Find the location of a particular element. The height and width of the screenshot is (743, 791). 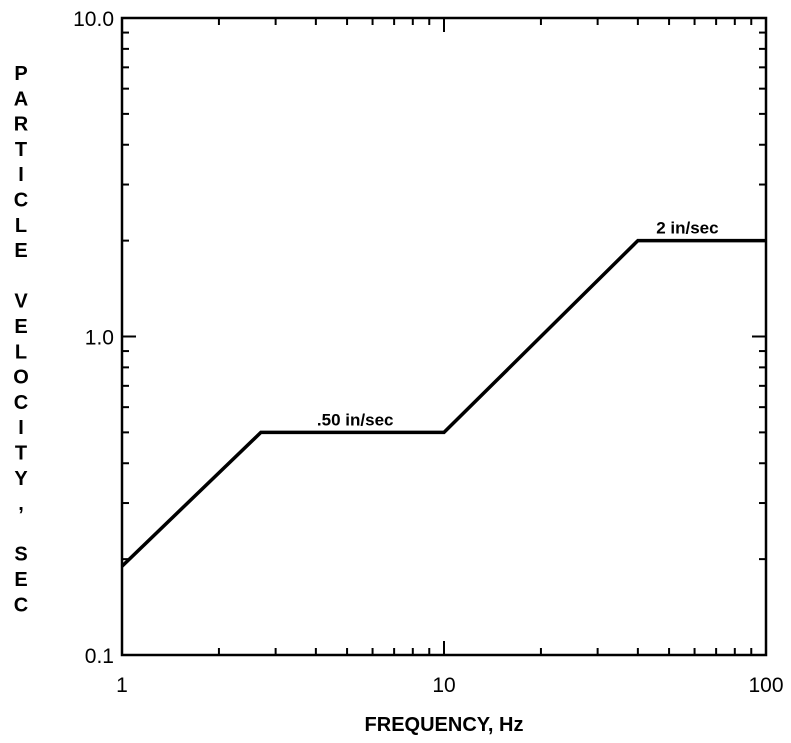

y-axis-title-char: R is located at coordinates (21, 125).